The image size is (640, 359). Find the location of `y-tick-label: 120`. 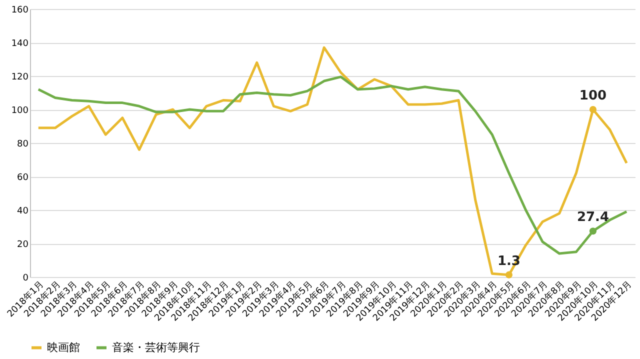

y-tick-label: 120 is located at coordinates (20, 77).